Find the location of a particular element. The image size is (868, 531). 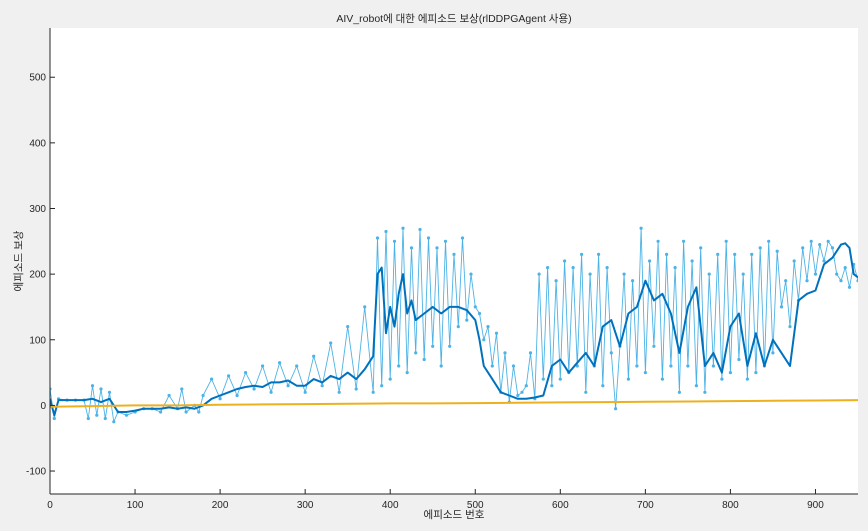

x-tick-label: 500 is located at coordinates (475, 505).